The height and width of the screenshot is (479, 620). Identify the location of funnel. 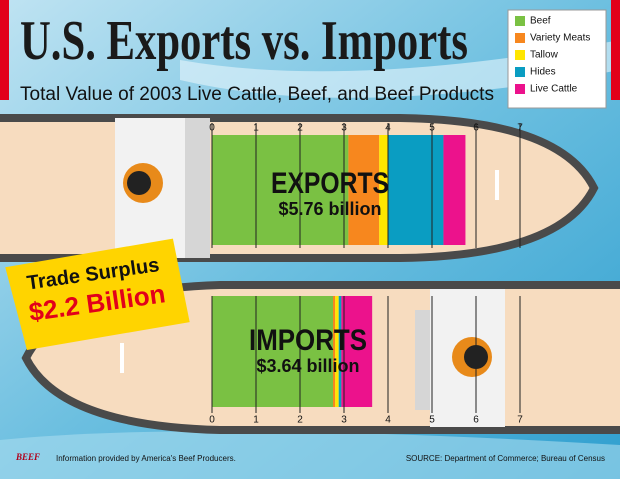
(139, 183).